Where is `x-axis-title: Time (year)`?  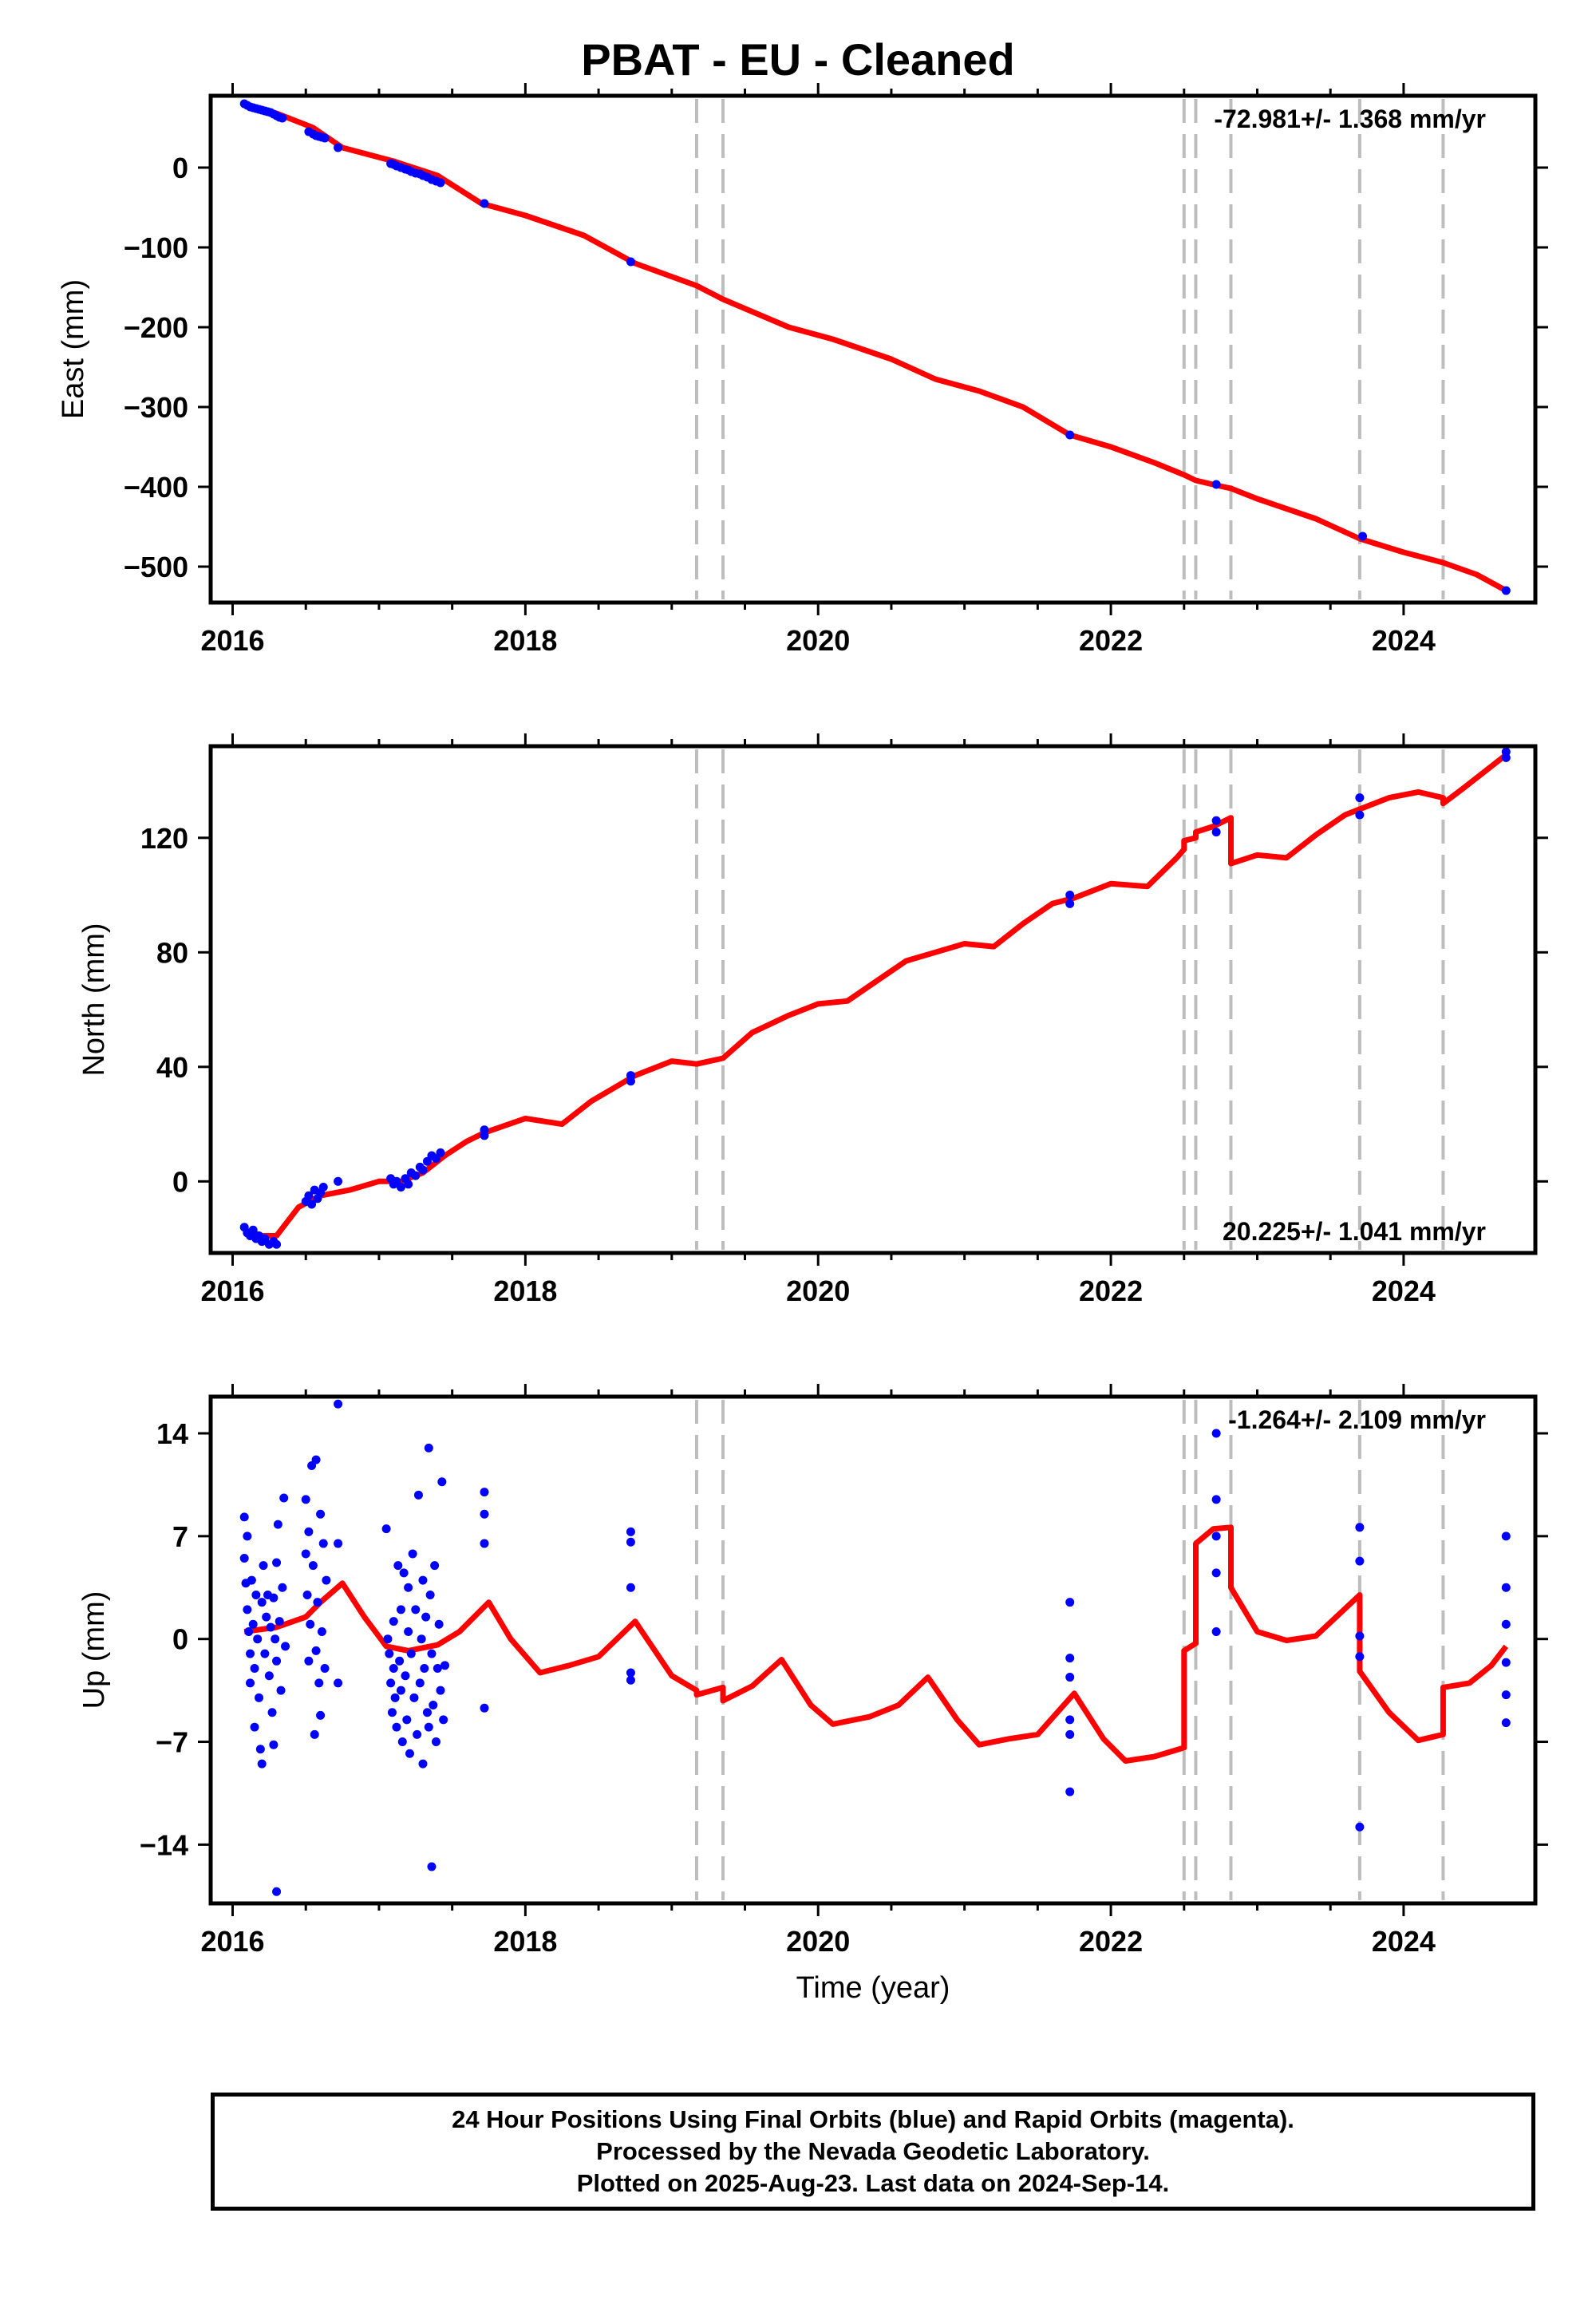
x-axis-title: Time (year) is located at coordinates (873, 1988).